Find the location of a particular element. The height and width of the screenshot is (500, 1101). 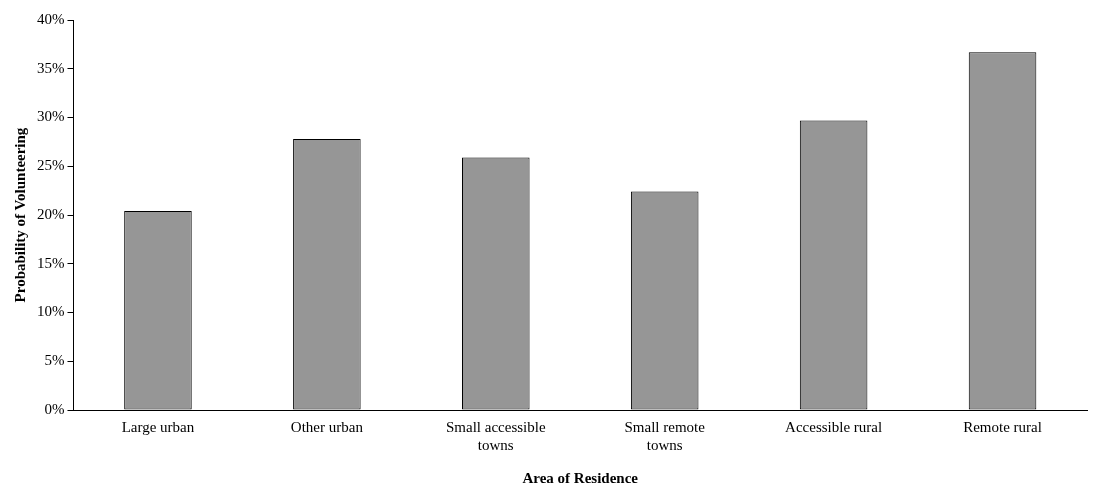

y-tick-label: 40% is located at coordinates (51, 18).